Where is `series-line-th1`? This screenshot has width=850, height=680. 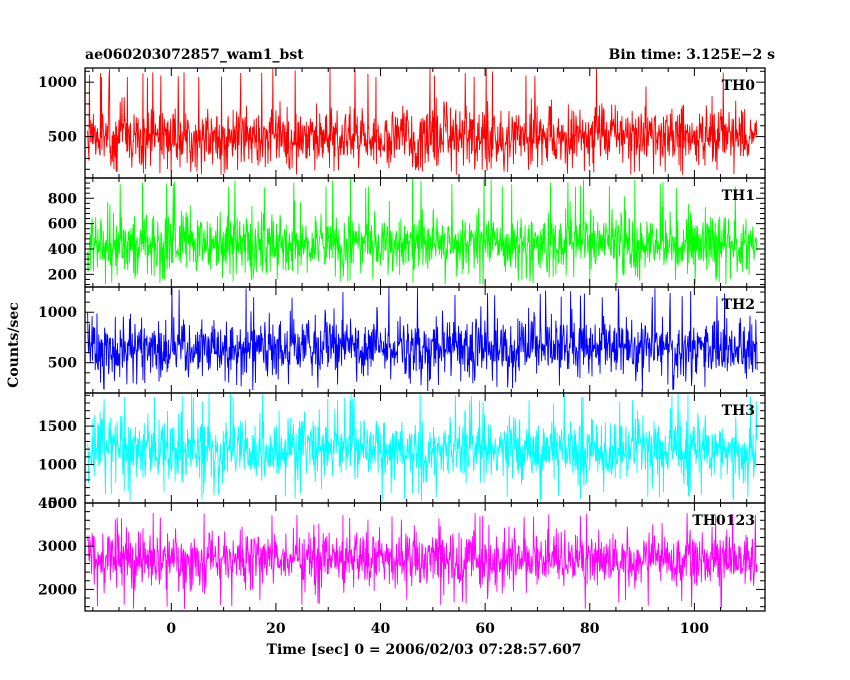
series-line-th1 is located at coordinates (422, 231).